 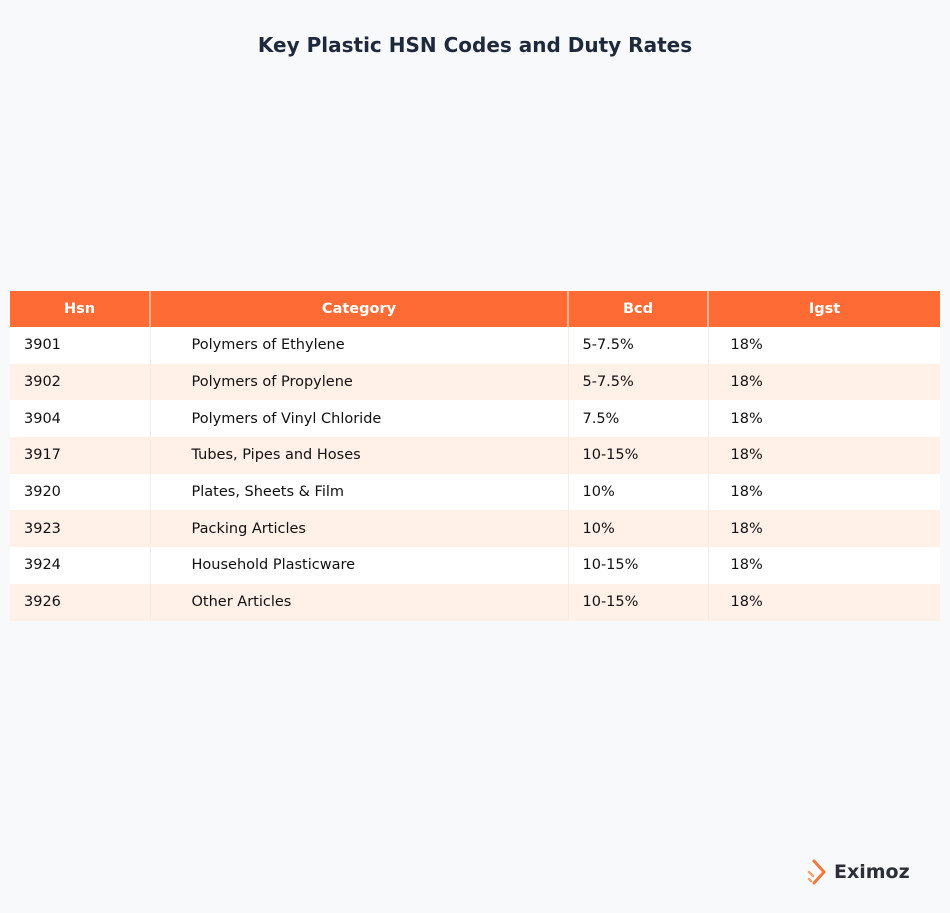 What do you see at coordinates (80, 602) in the screenshot?
I see `table-cell: 3926` at bounding box center [80, 602].